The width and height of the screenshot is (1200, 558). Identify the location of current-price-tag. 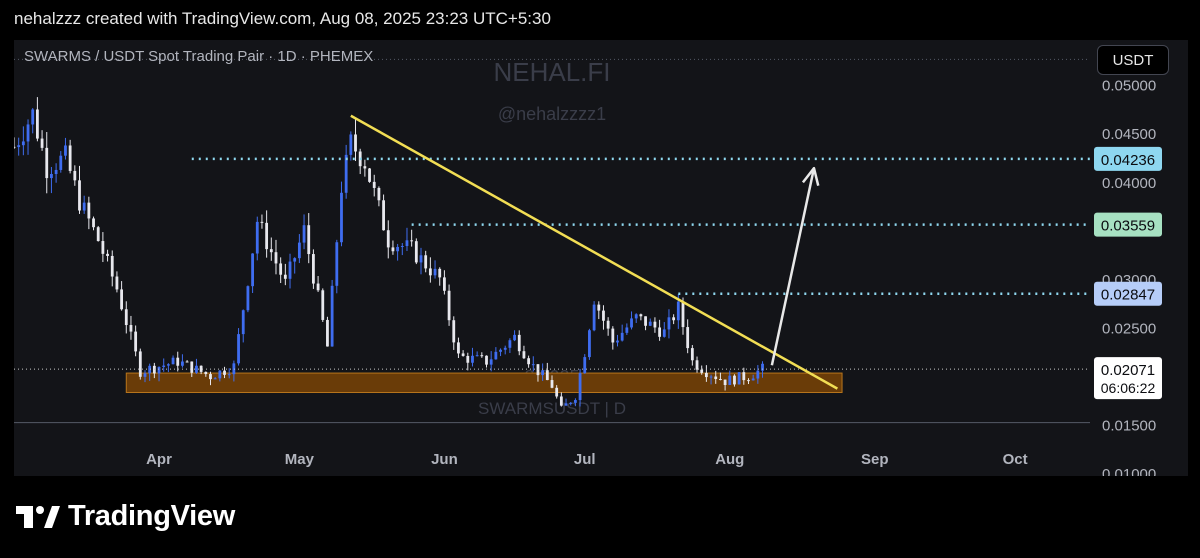
(1128, 378).